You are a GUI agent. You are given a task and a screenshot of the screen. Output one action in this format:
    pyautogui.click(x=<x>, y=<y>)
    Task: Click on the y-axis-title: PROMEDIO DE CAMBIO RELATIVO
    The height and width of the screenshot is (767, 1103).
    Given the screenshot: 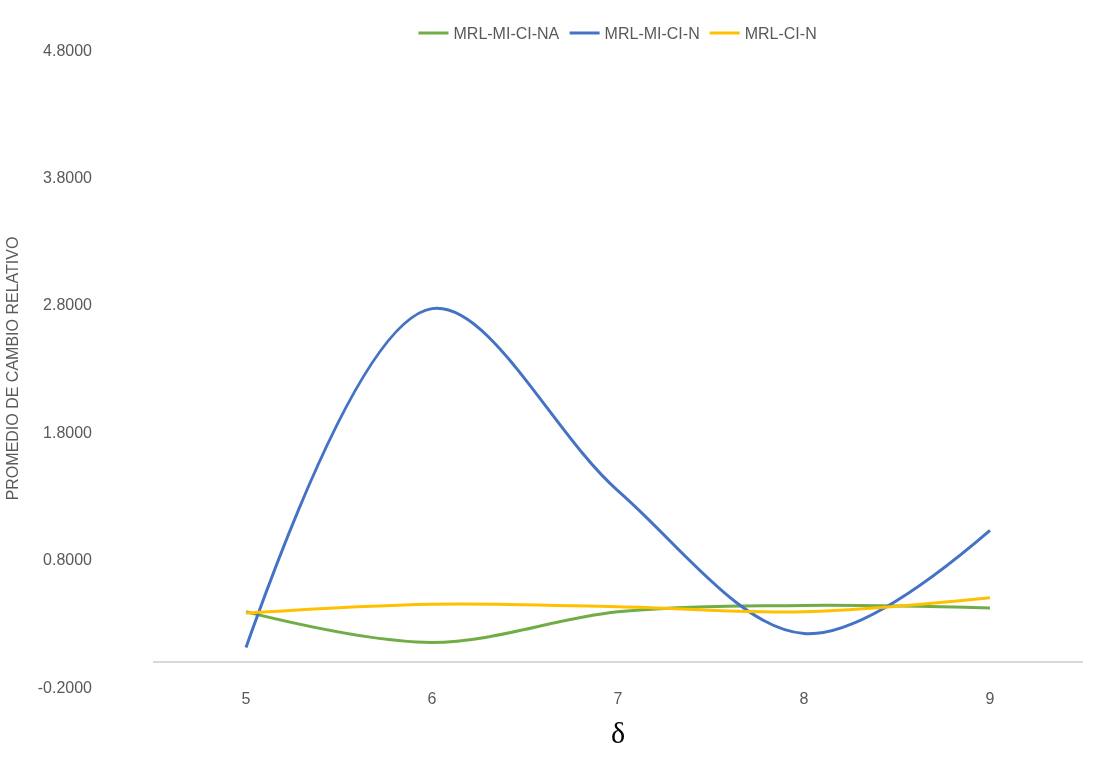 What is the action you would take?
    pyautogui.click(x=12, y=368)
    